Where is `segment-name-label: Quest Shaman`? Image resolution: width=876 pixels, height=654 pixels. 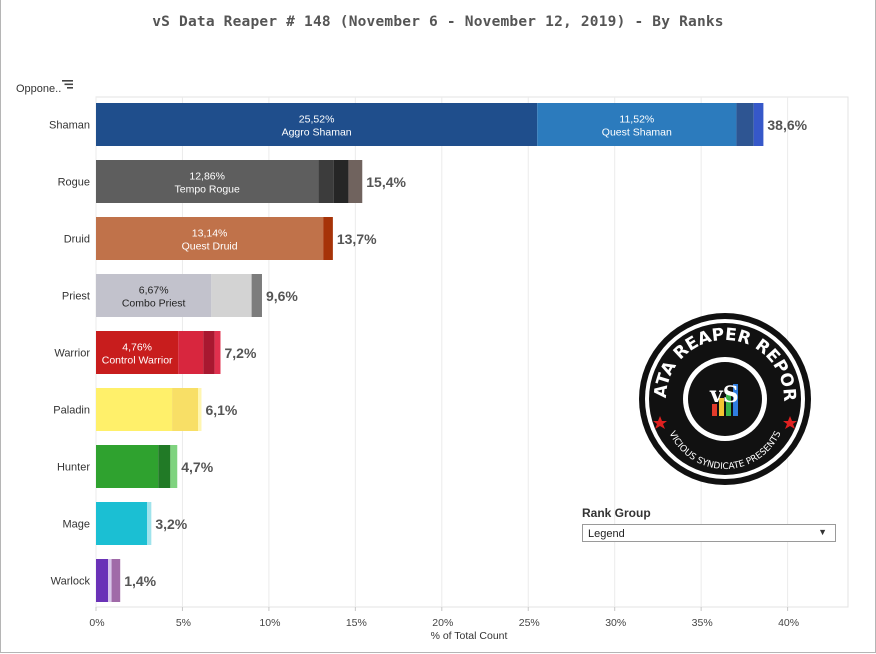
segment-name-label: Quest Shaman is located at coordinates (637, 133).